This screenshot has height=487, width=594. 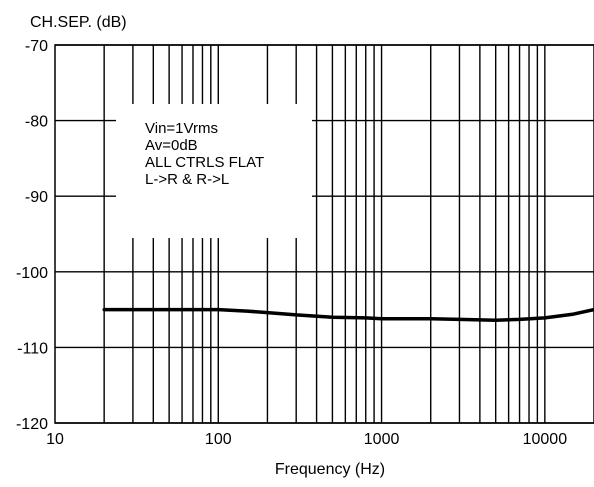 What do you see at coordinates (204, 162) in the screenshot?
I see `annotation-line-3: ALL CTRLS FLAT` at bounding box center [204, 162].